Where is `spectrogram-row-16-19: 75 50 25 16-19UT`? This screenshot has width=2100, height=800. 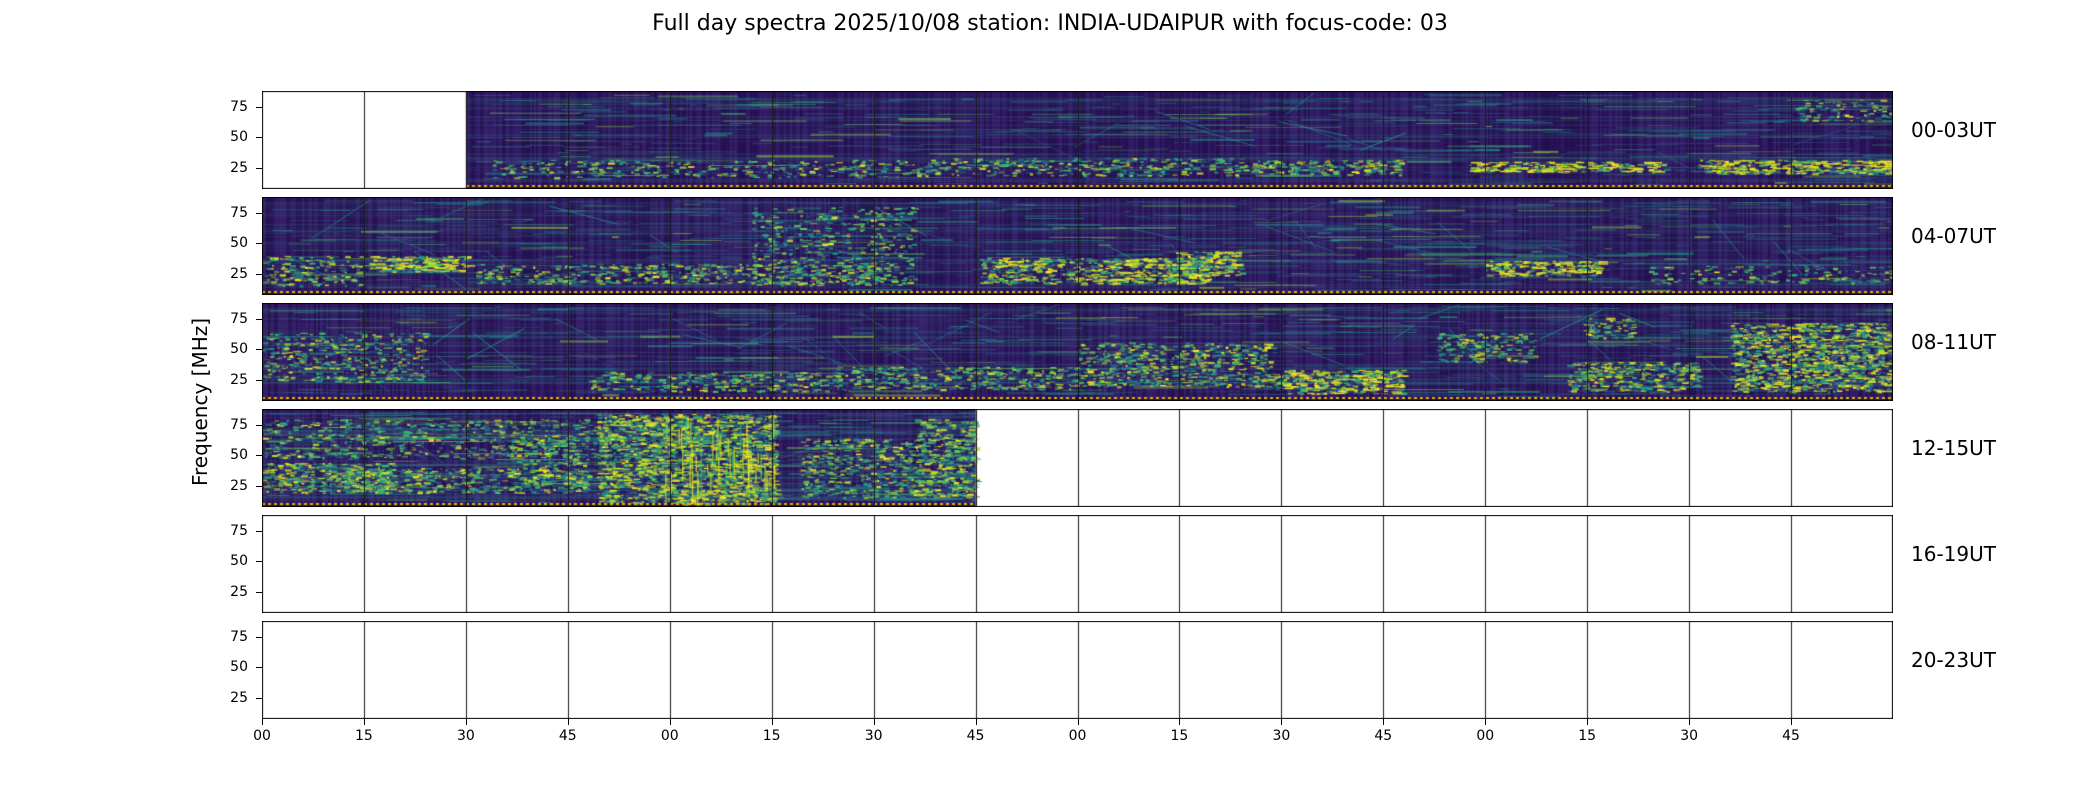 spectrogram-row-16-19: 75 50 25 16-19UT is located at coordinates (1050, 564).